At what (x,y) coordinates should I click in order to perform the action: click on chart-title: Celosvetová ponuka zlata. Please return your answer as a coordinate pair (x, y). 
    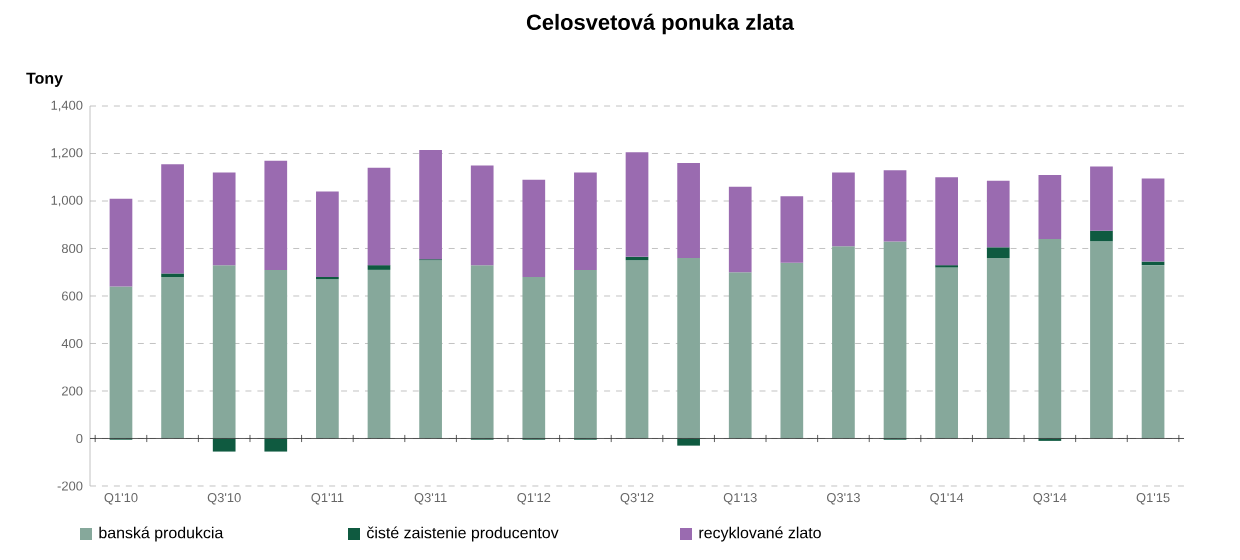
    Looking at the image, I should click on (660, 24).